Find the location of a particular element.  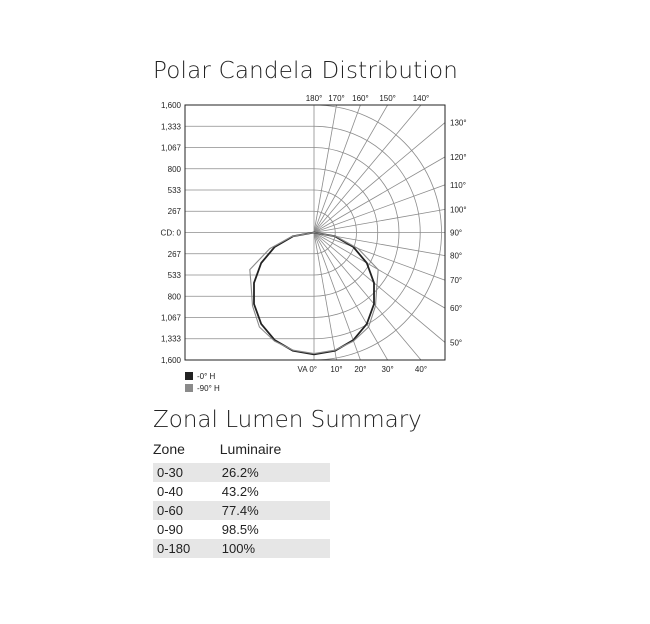

series-curve-0h is located at coordinates (314, 293).